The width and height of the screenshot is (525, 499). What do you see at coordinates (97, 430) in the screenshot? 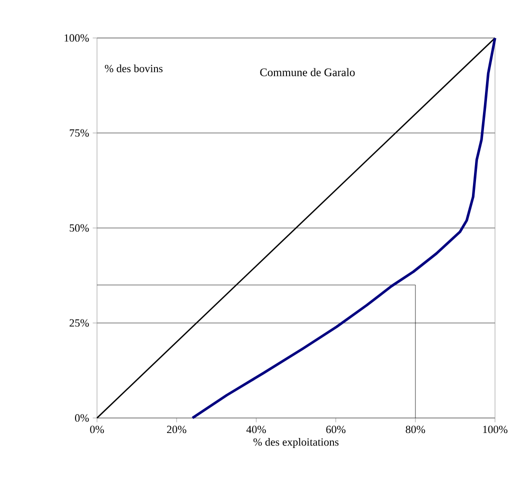
I see `x-tick-label: 0%` at bounding box center [97, 430].